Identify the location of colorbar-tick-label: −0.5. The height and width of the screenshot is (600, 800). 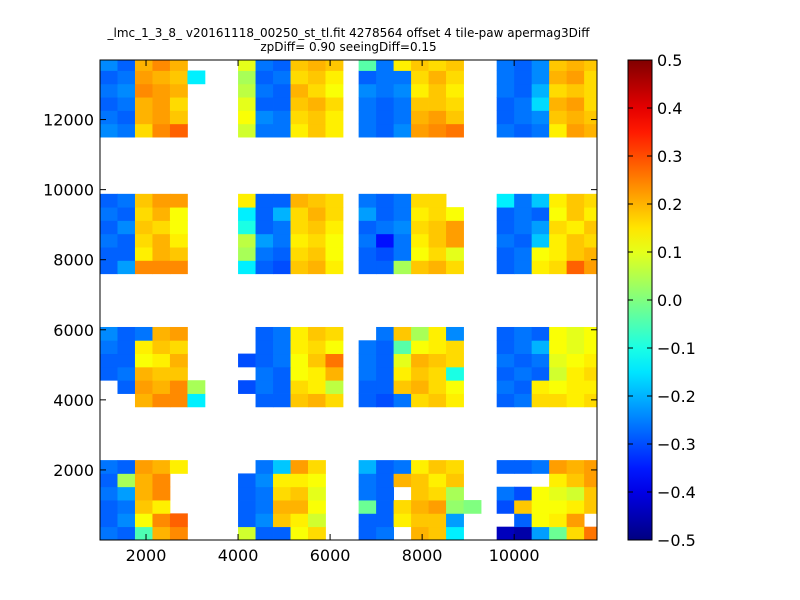
(676, 540).